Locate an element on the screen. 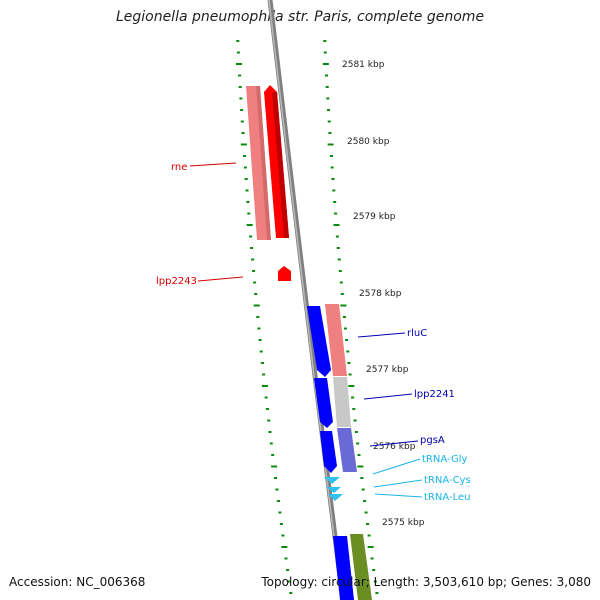 Image resolution: width=600 pixels, height=600 pixels. gene-rluC-bar is located at coordinates (336, 340).